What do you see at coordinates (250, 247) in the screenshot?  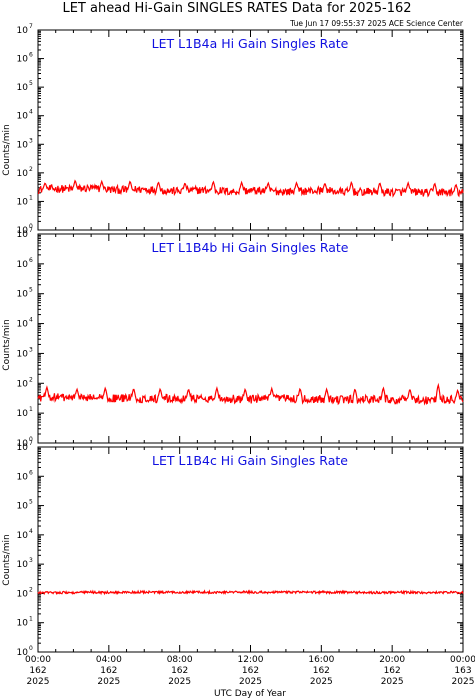 I see `panel-title: LET L1B4b Hi Gain Singles Rate` at bounding box center [250, 247].